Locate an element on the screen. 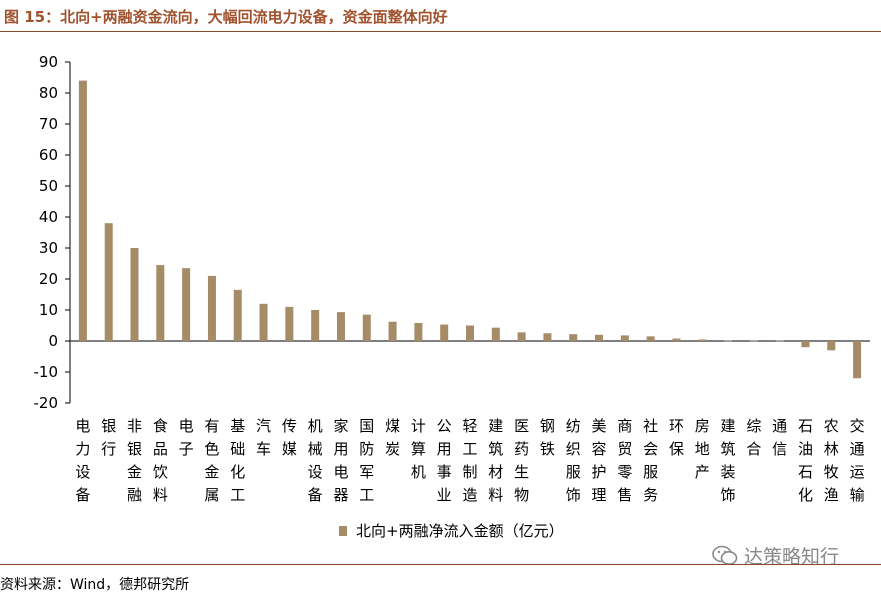 This screenshot has height=597, width=881. category-label: 房地产 is located at coordinates (702, 449).